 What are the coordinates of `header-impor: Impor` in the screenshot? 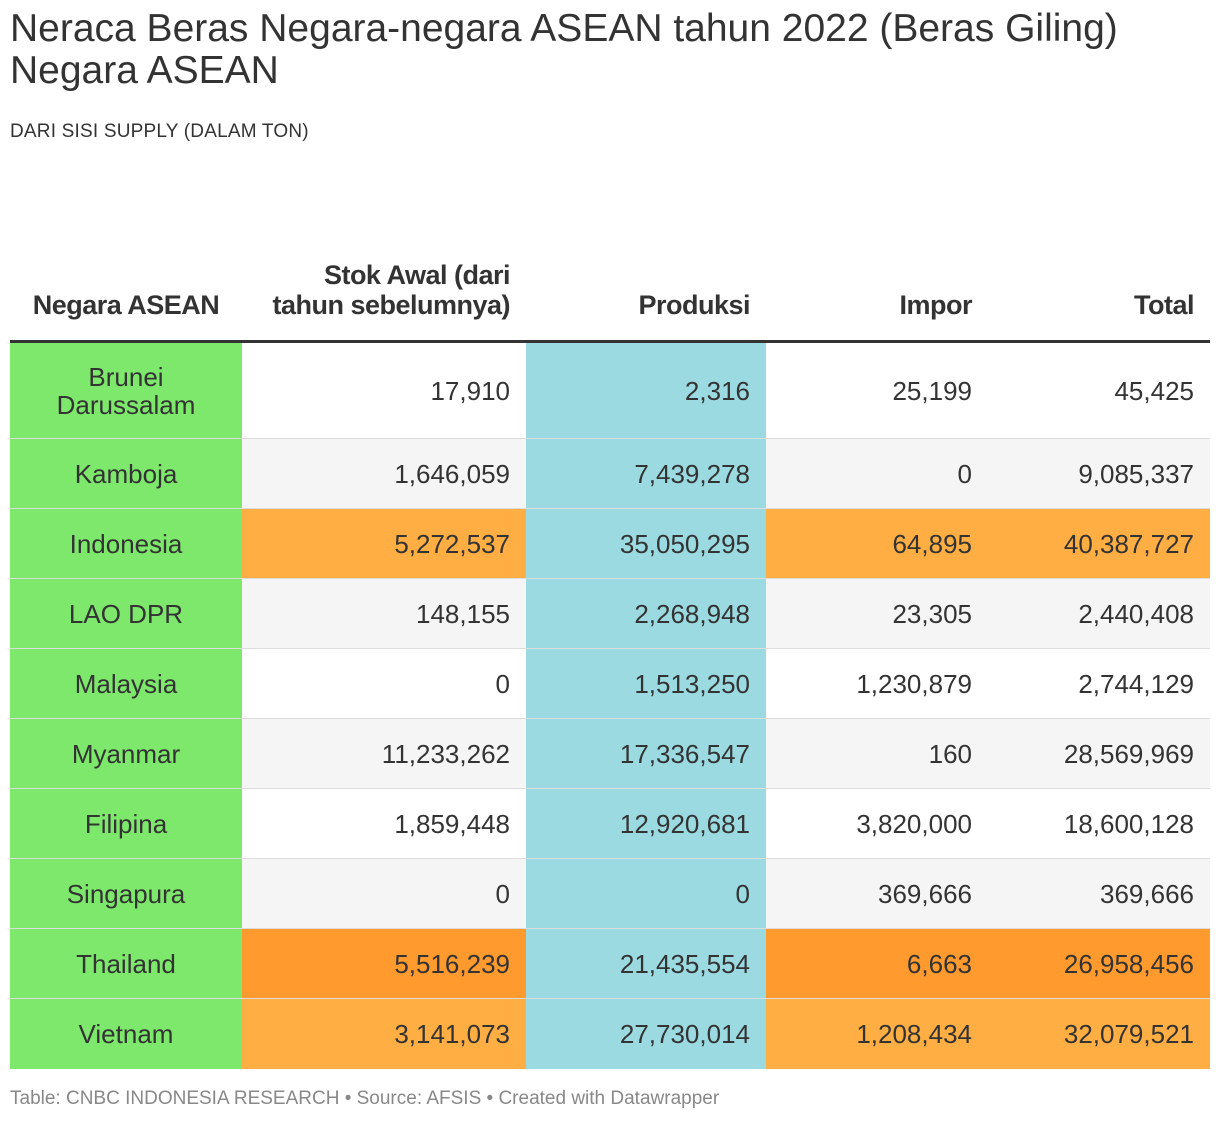 It's located at (877, 266).